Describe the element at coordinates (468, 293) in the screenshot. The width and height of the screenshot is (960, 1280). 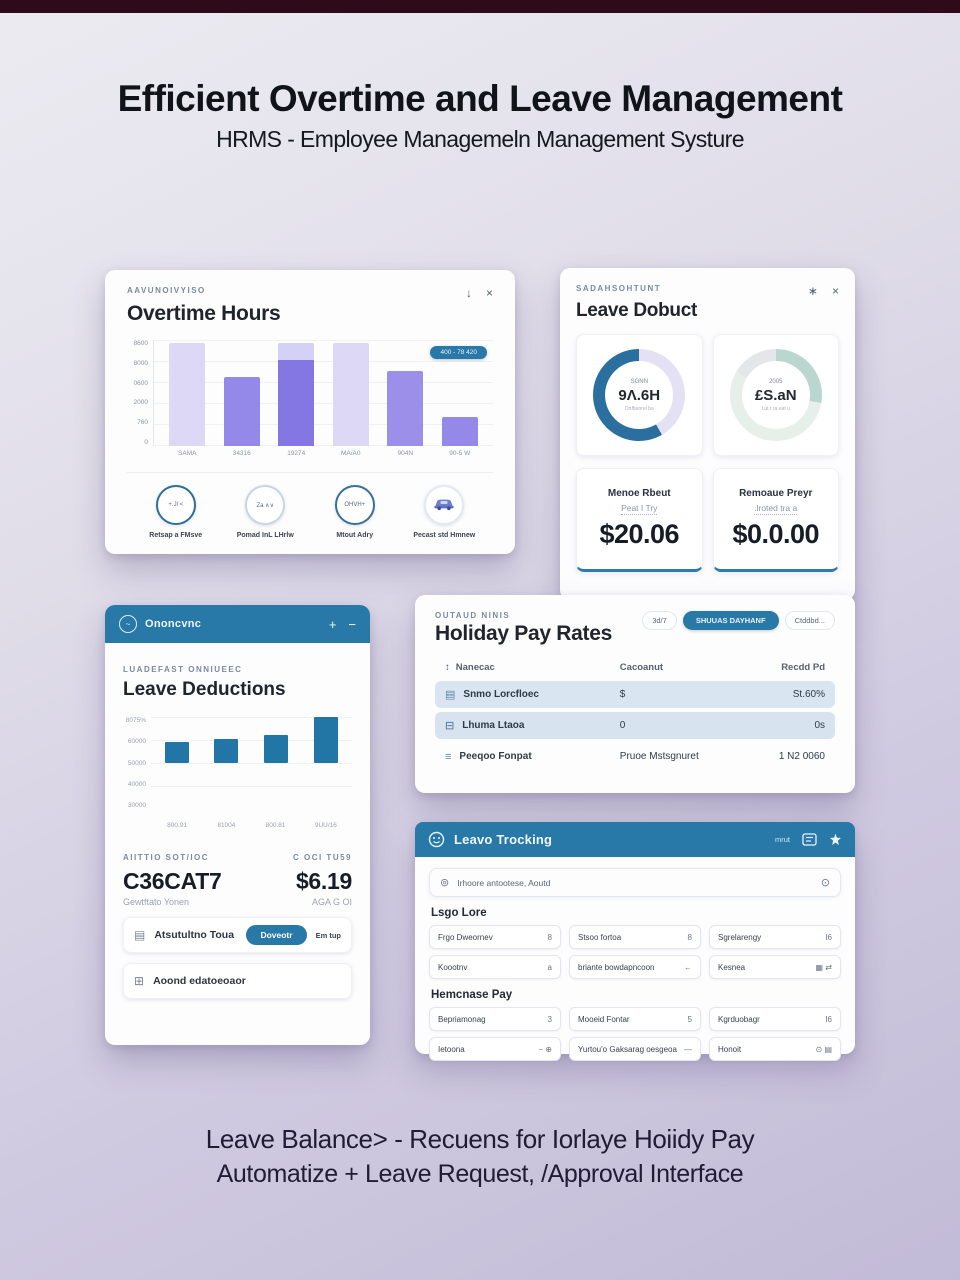
I see `download-icon: ↓` at that location.